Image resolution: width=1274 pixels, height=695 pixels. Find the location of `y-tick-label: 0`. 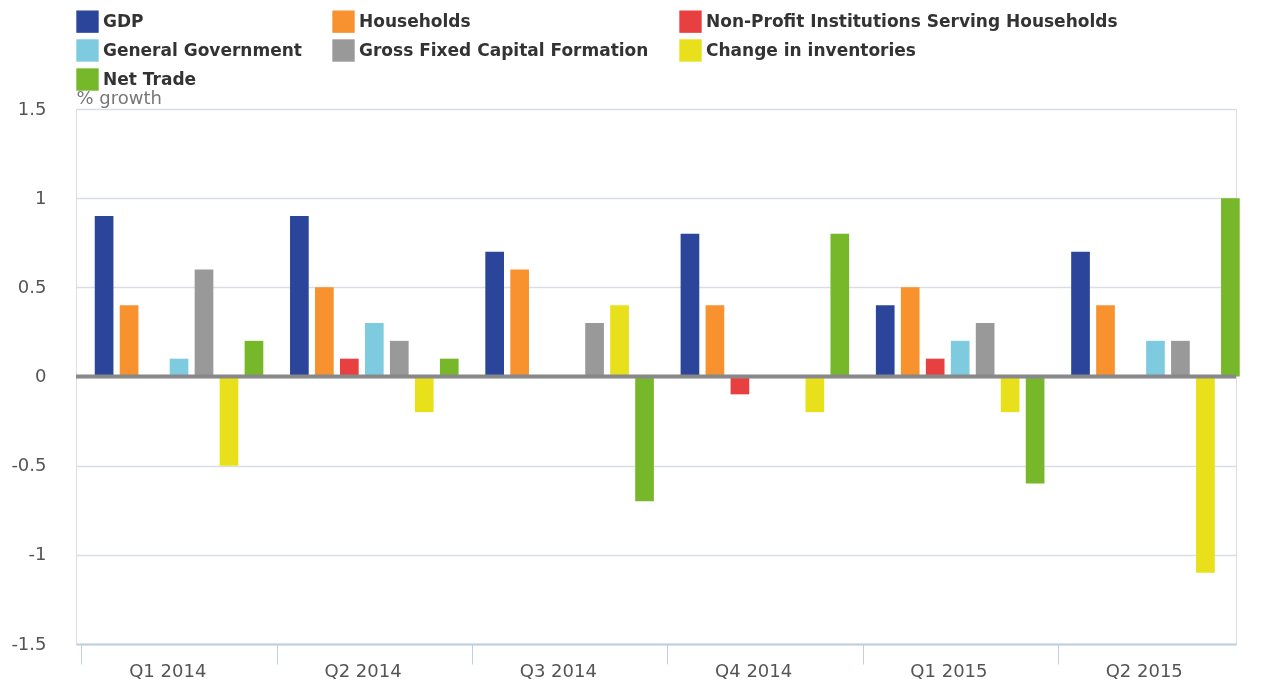

y-tick-label: 0 is located at coordinates (41, 375).